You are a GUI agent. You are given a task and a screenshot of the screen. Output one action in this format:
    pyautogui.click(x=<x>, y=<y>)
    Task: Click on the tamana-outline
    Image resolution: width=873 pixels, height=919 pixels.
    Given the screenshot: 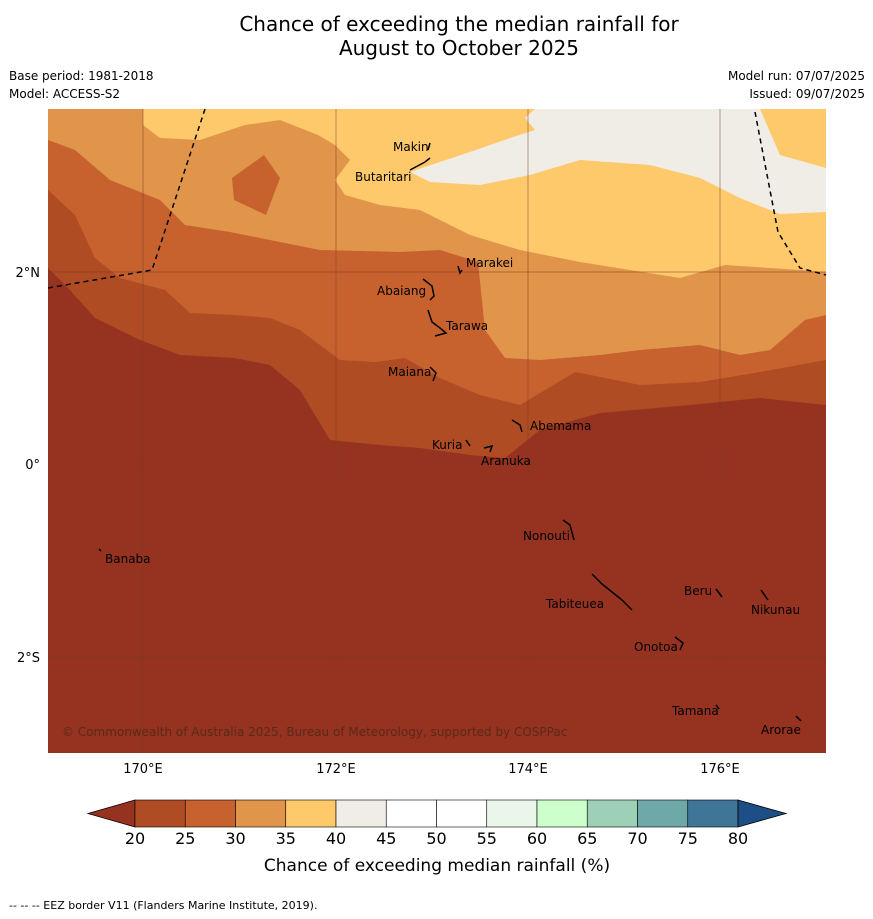 What is the action you would take?
    pyautogui.click(x=717, y=707)
    